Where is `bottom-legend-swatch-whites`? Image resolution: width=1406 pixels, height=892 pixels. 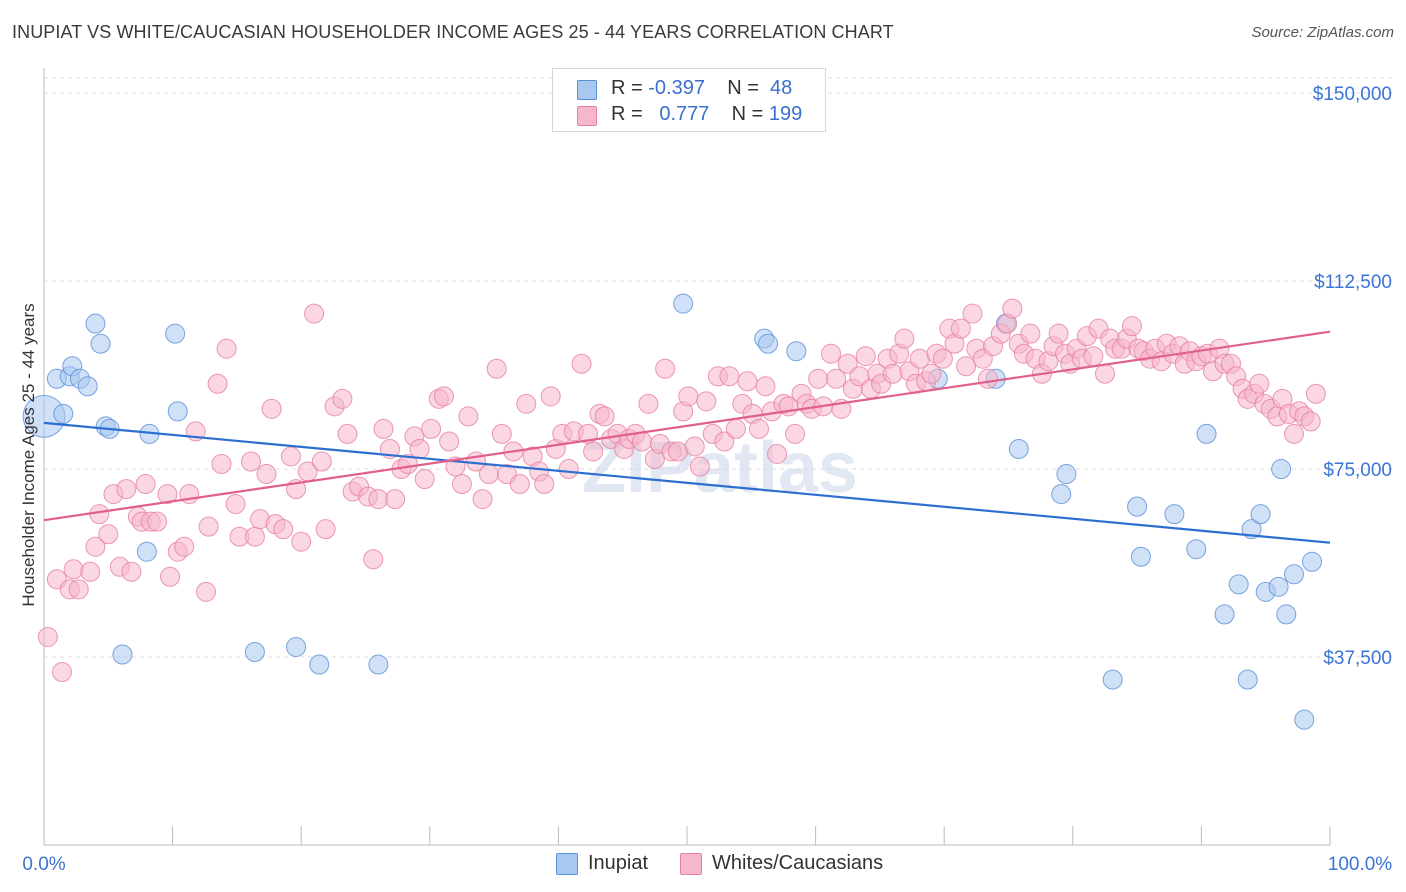
bottom-legend-swatch-whites is located at coordinates (691, 864).